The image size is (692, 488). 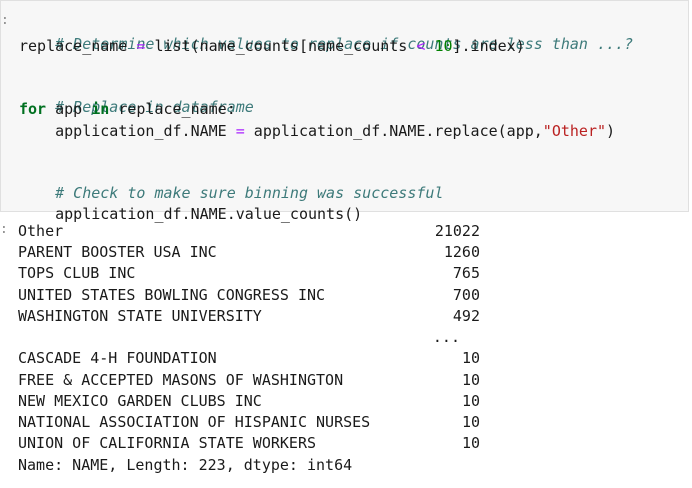 I want to click on output-row-name: UNITED STATES BOWLING CONGRESS INC, so click(x=172, y=295).